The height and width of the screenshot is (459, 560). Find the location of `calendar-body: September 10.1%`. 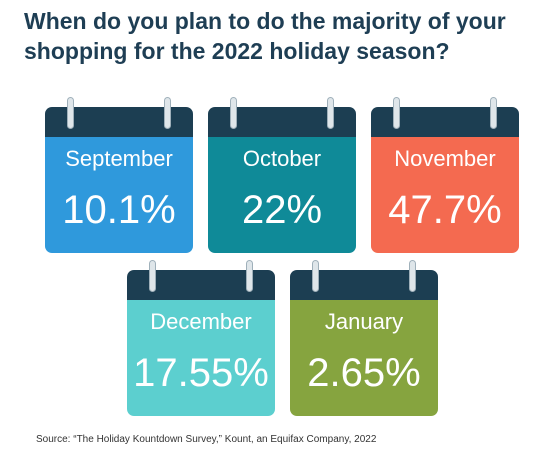

calendar-body: September 10.1% is located at coordinates (119, 195).